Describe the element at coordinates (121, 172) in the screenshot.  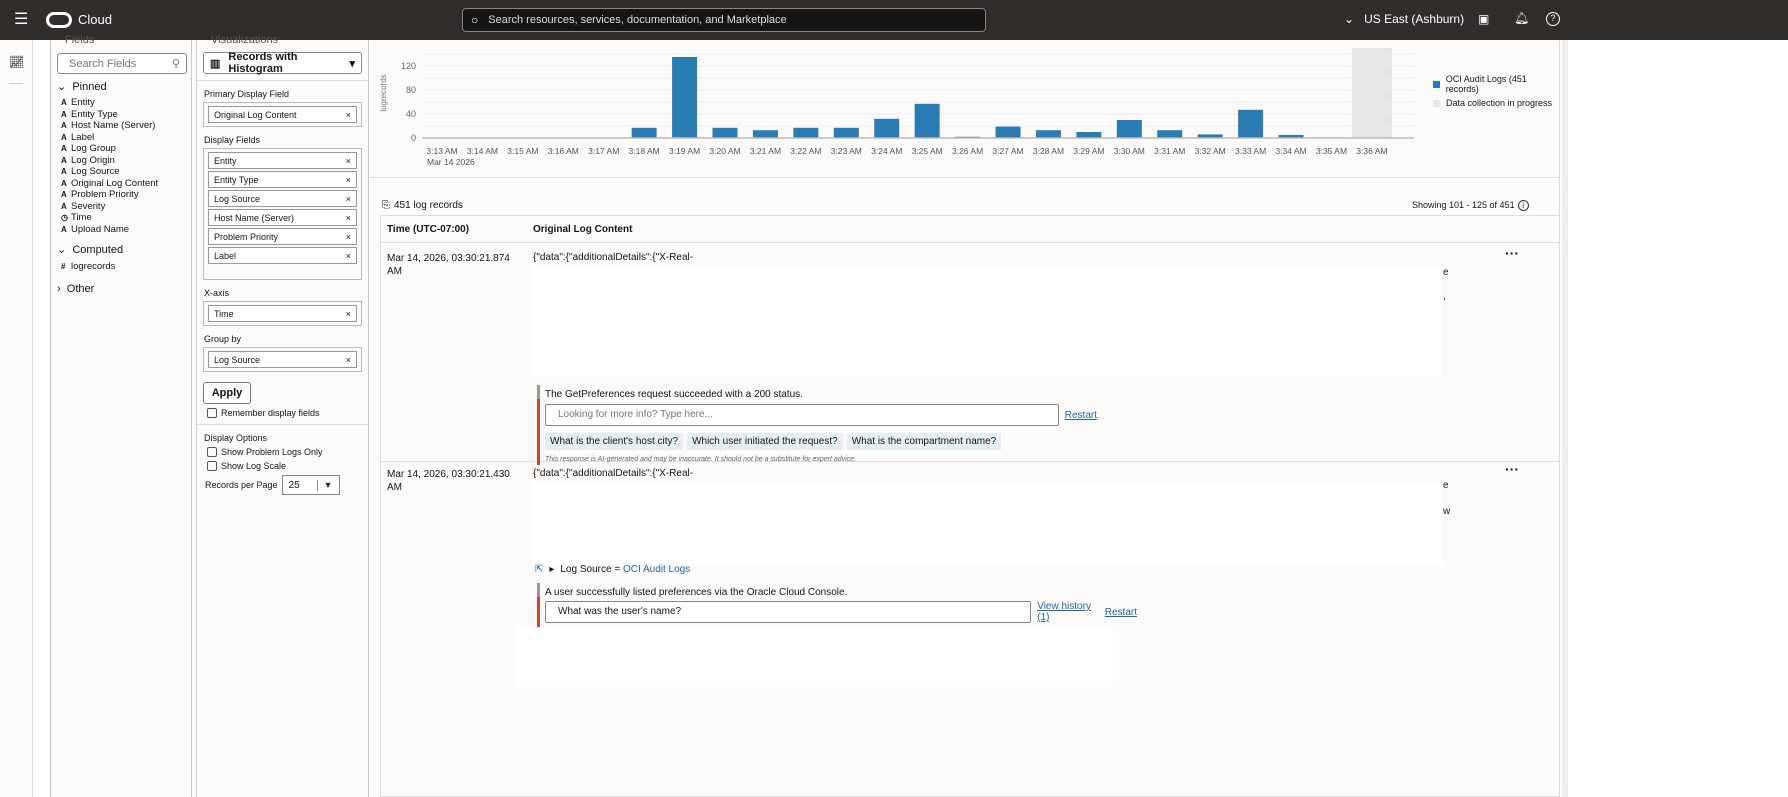
I see `field-item: A Log Source` at that location.